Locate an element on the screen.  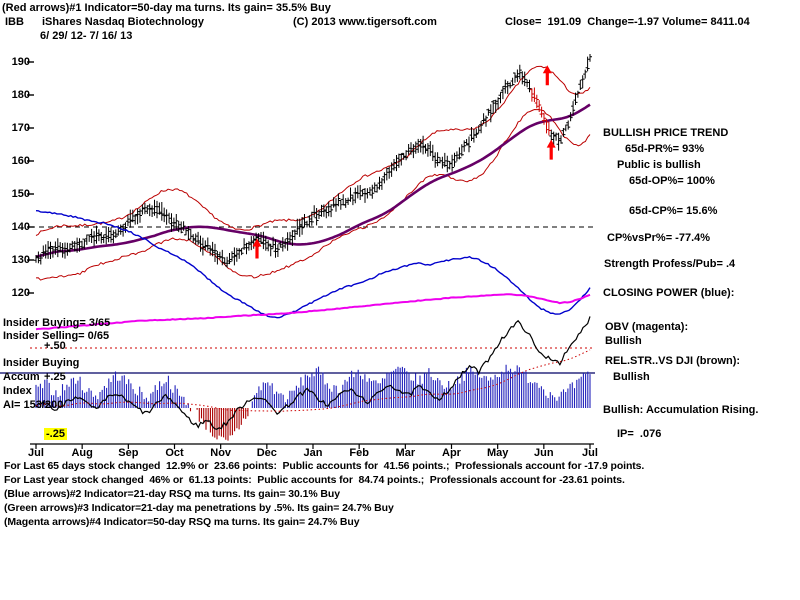
cp-vs-pr: CP%vsPr%= -77.4% is located at coordinates (659, 238).